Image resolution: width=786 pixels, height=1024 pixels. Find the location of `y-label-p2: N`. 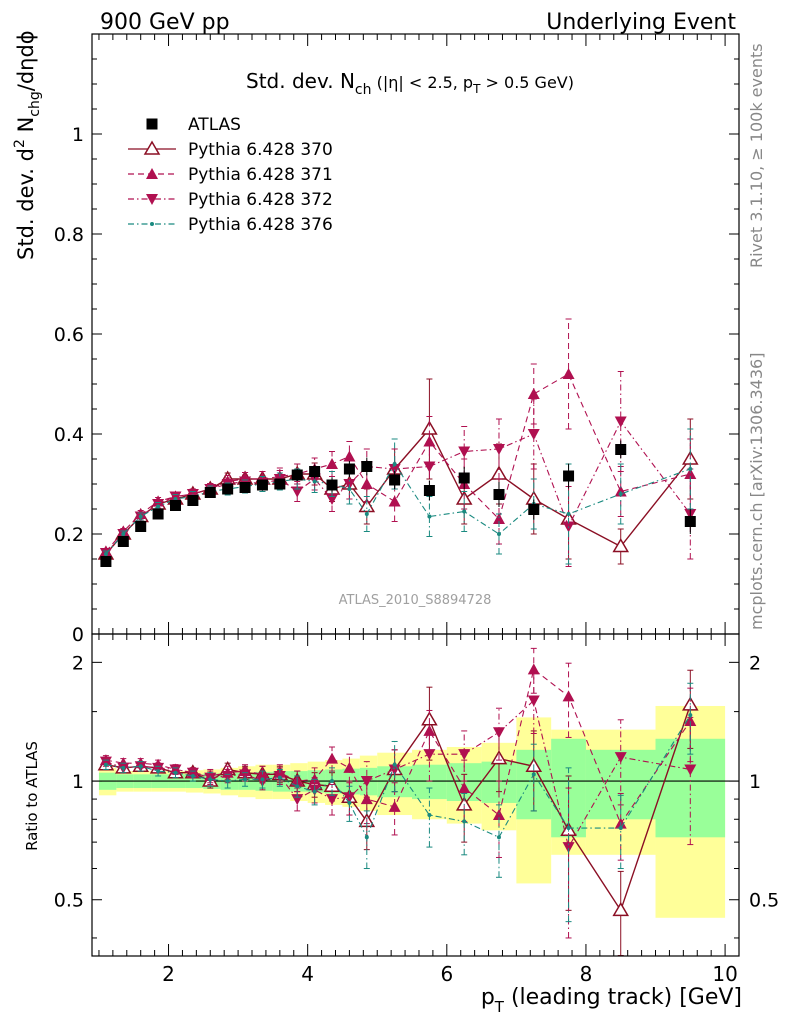

y-label-p2: N is located at coordinates (26, 128).